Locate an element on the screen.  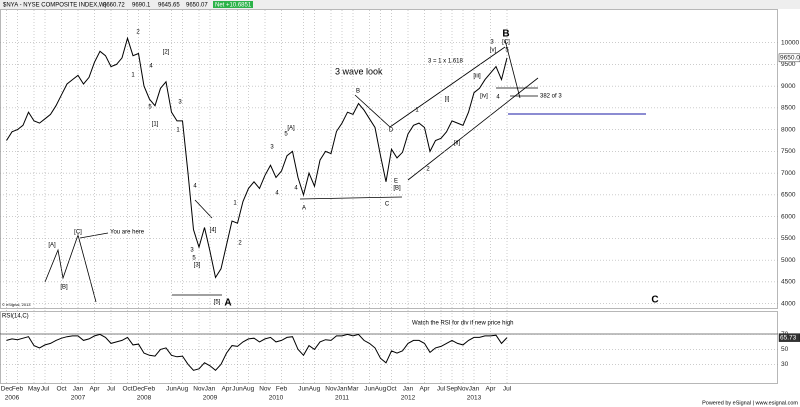
header-low: 9645.65 is located at coordinates (169, 6).